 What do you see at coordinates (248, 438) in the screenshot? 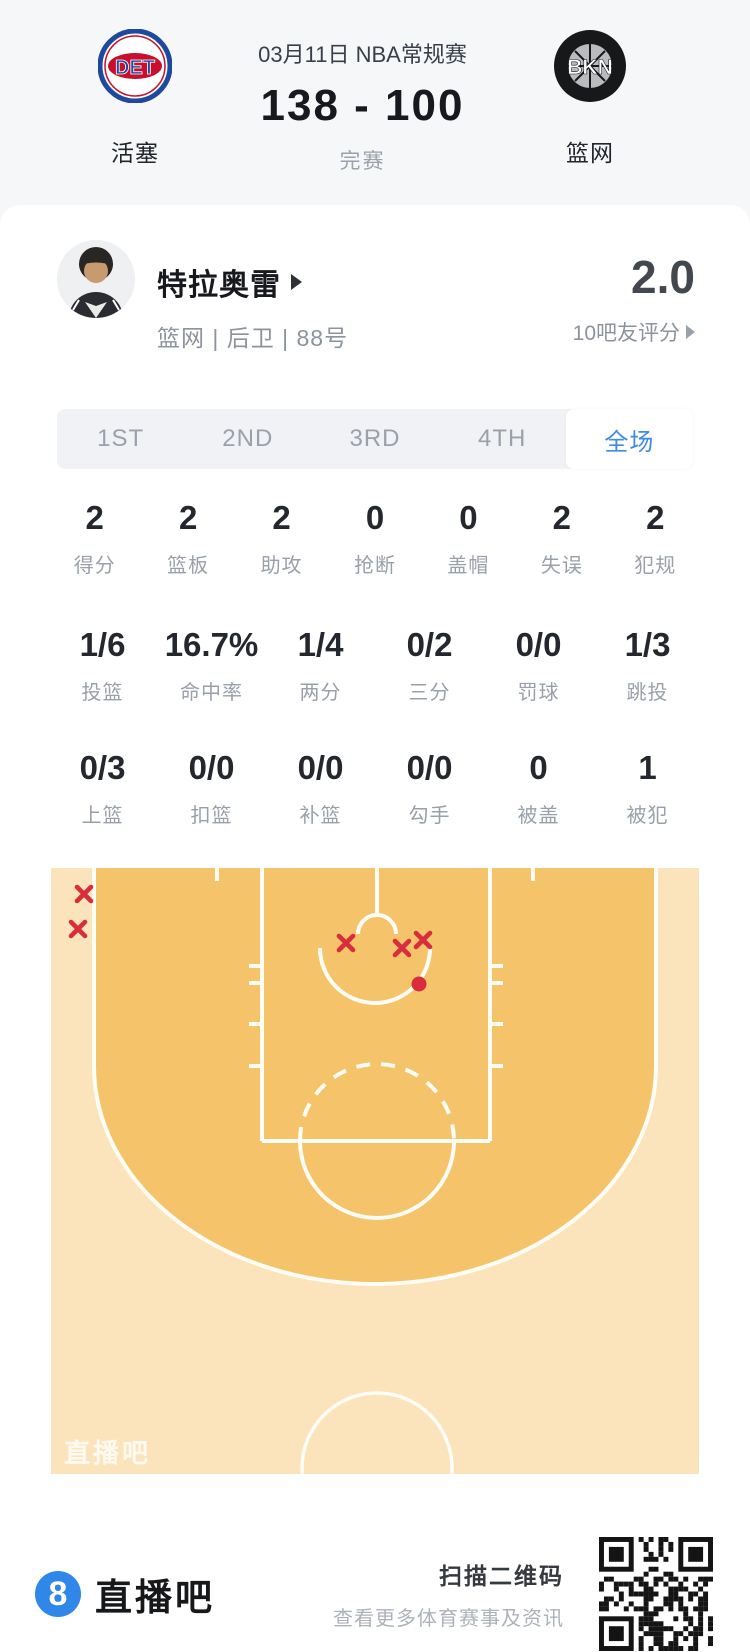
I see `tab-2nd: 2ND` at bounding box center [248, 438].